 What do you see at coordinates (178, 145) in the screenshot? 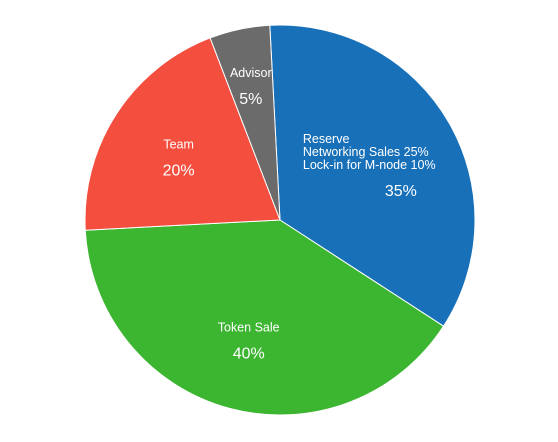
I see `slice-label: Team` at bounding box center [178, 145].